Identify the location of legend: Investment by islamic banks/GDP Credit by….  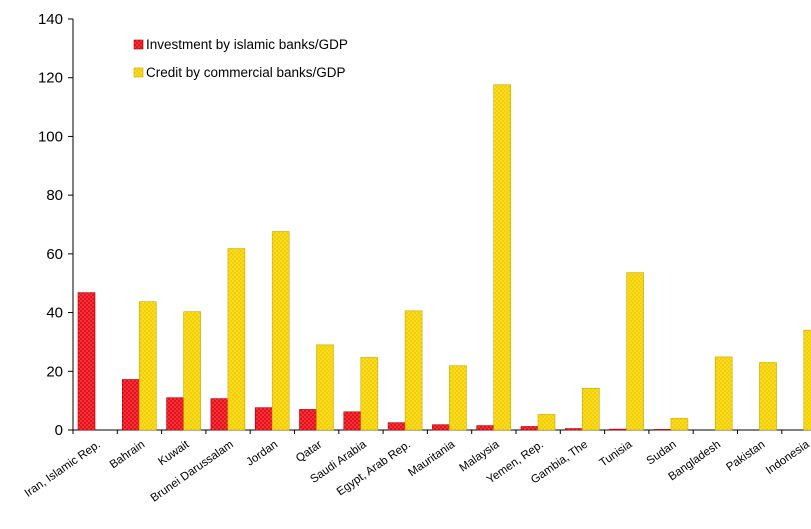
(240, 58).